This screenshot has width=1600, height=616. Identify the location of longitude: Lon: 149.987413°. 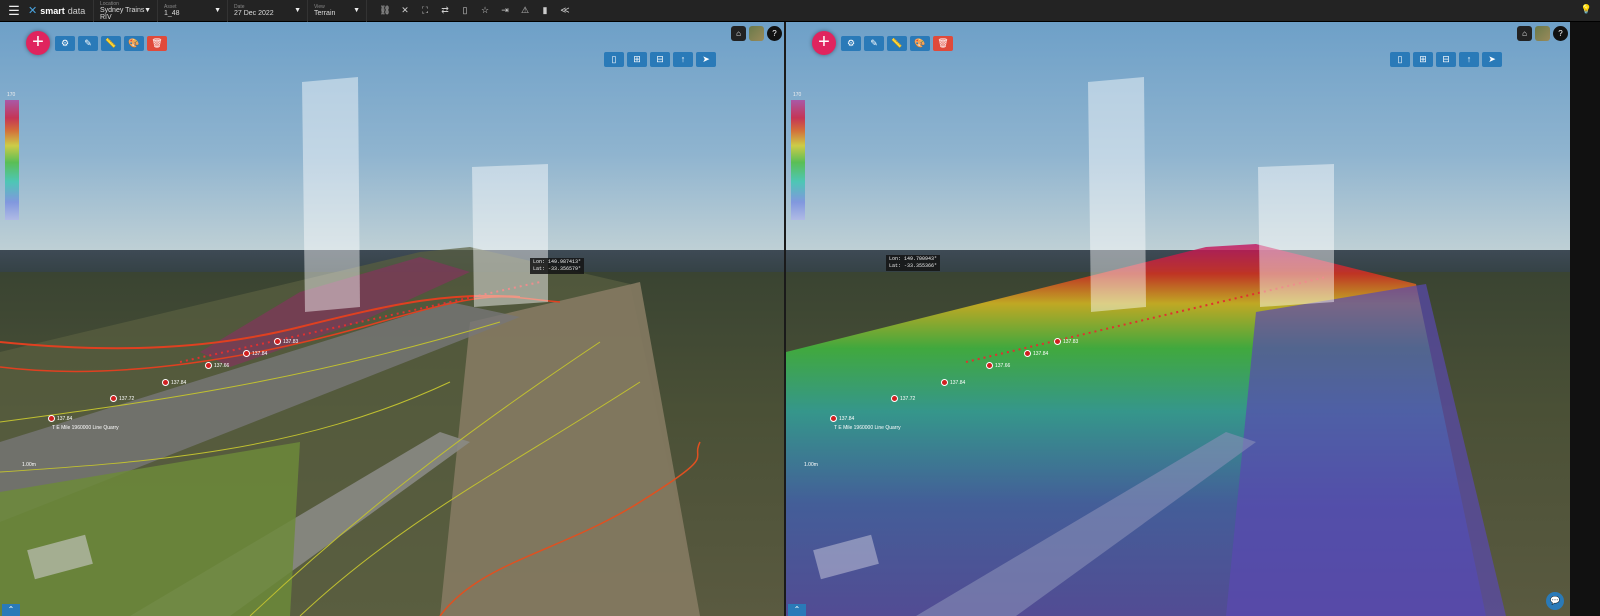
(557, 262).